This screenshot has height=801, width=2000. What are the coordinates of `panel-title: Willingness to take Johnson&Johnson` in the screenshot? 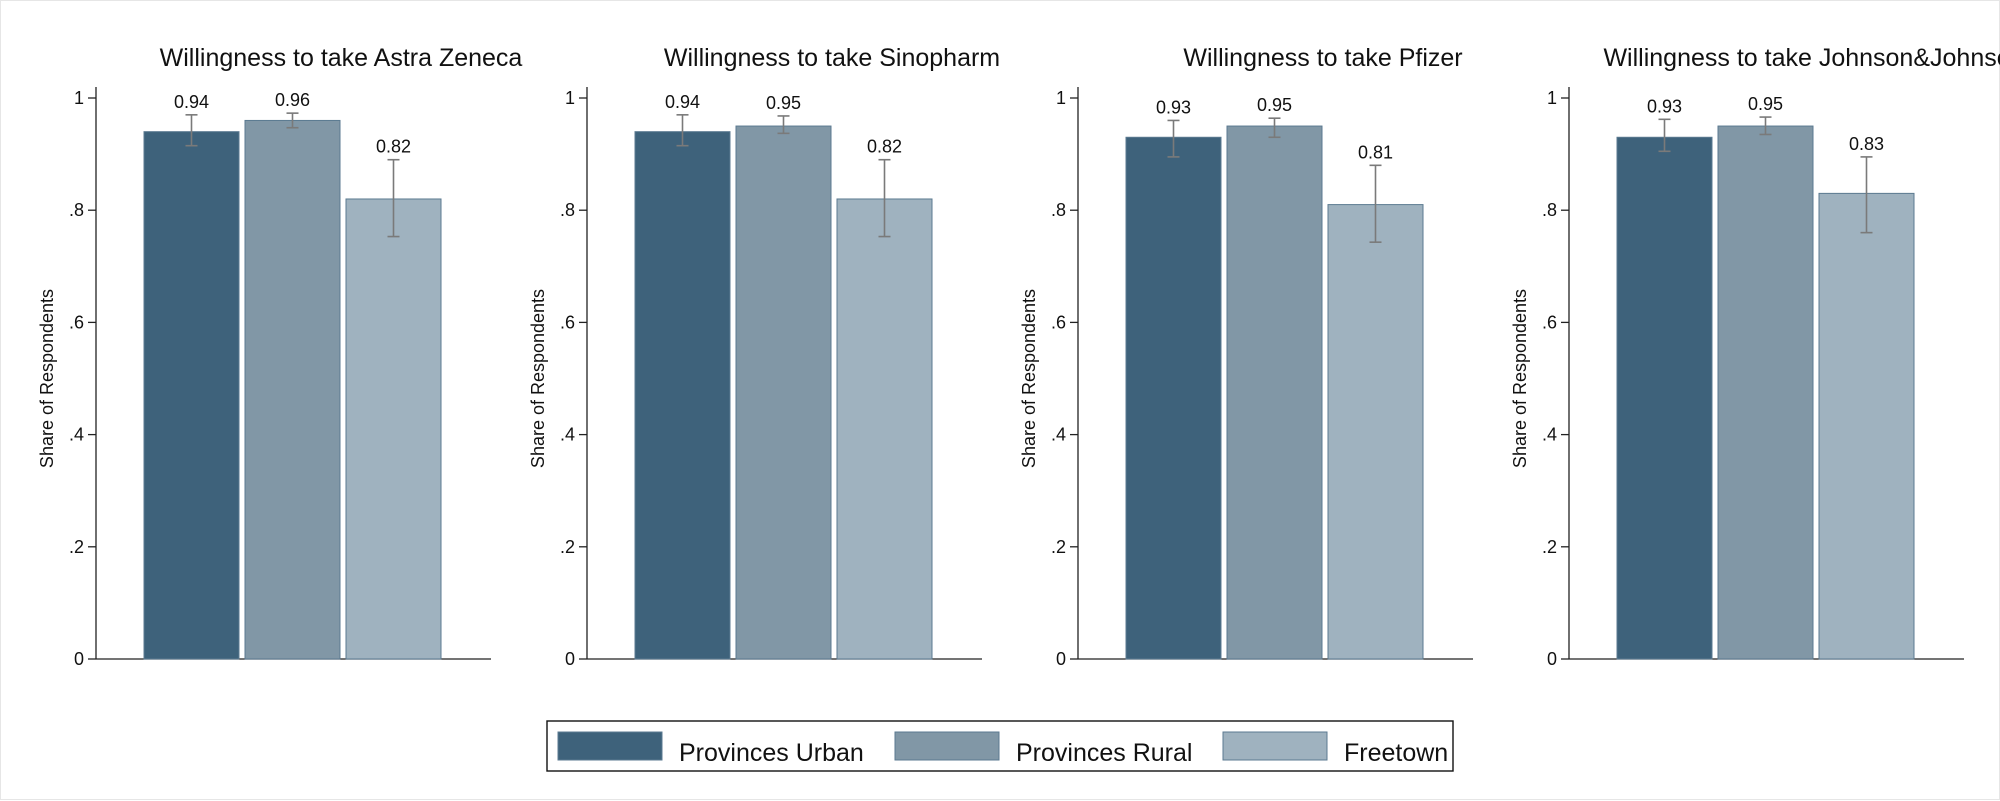 It's located at (1801, 58).